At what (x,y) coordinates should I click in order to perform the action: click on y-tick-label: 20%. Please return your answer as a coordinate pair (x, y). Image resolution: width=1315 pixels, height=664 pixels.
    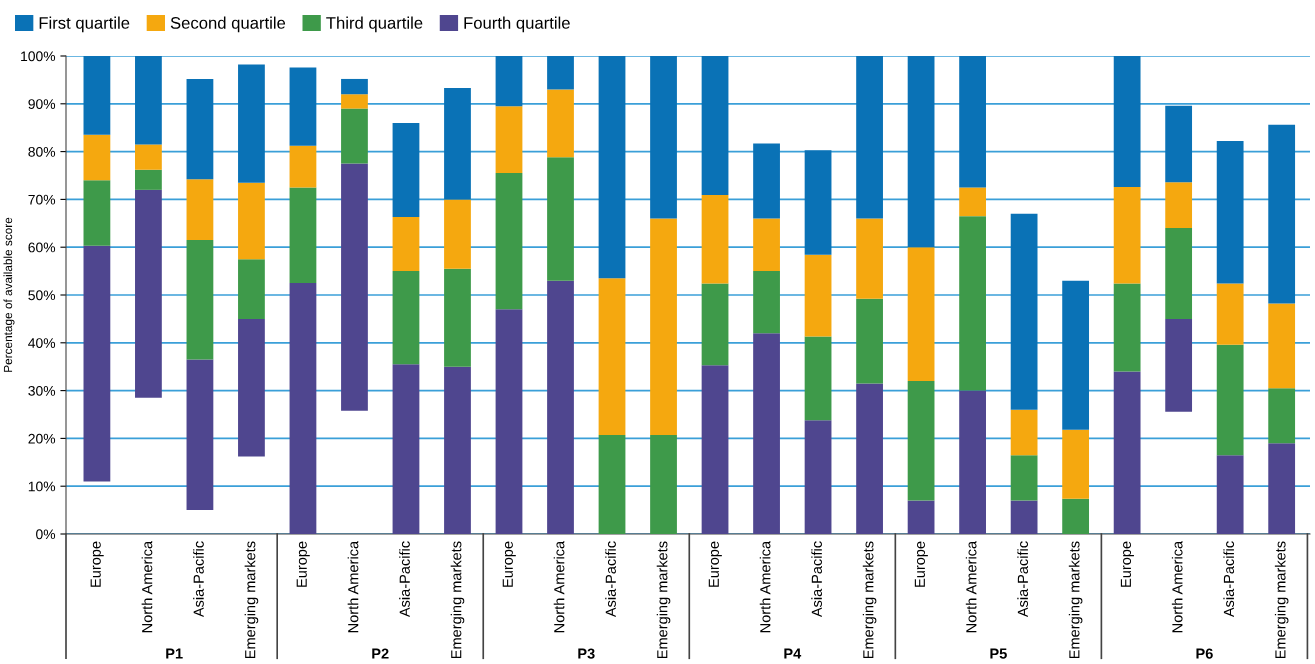
    Looking at the image, I should click on (42, 438).